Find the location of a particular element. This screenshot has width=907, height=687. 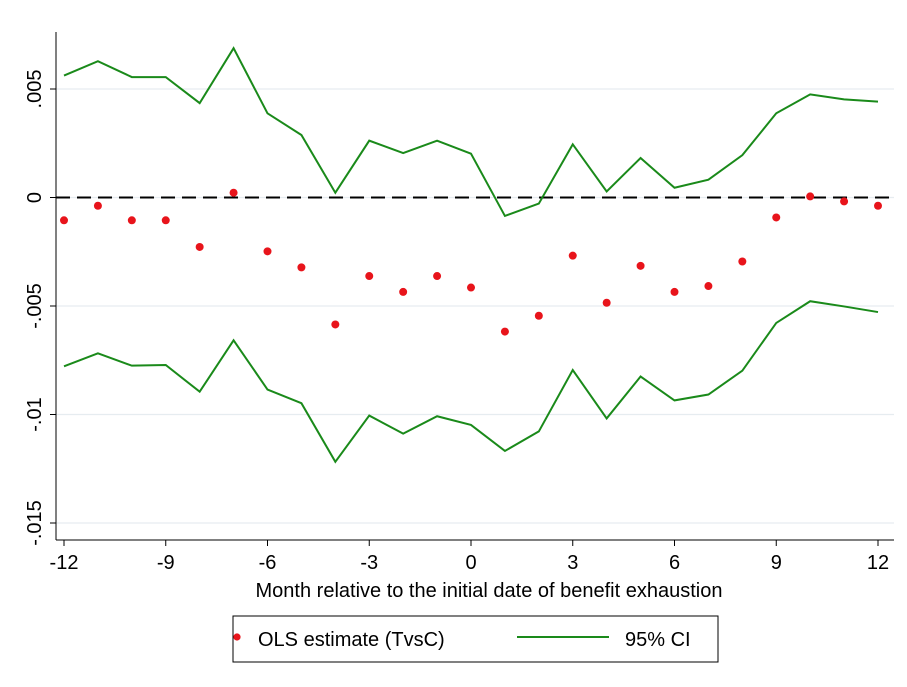

y-tick-label: 0 is located at coordinates (35, 197).